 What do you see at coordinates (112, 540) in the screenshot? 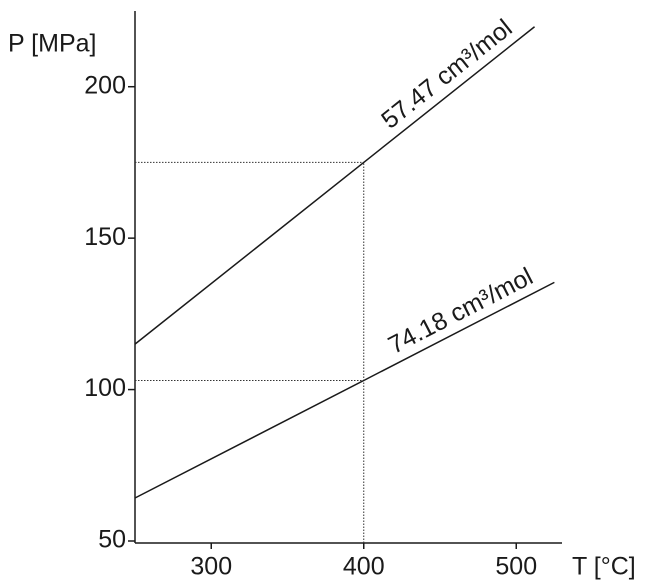
I see `y-tick-label: 50` at bounding box center [112, 540].